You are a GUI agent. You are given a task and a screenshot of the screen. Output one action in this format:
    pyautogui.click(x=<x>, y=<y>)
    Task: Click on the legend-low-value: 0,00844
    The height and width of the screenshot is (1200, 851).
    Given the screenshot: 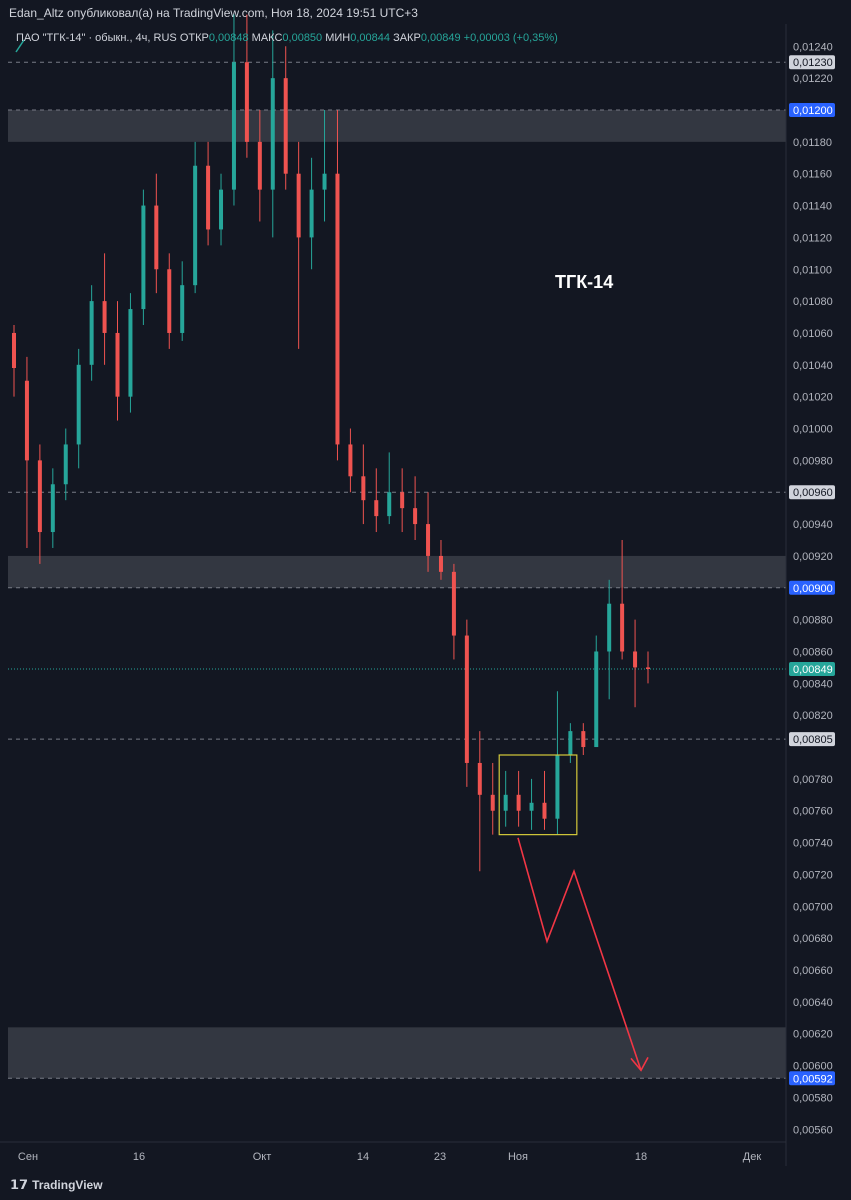 What is the action you would take?
    pyautogui.click(x=370, y=38)
    